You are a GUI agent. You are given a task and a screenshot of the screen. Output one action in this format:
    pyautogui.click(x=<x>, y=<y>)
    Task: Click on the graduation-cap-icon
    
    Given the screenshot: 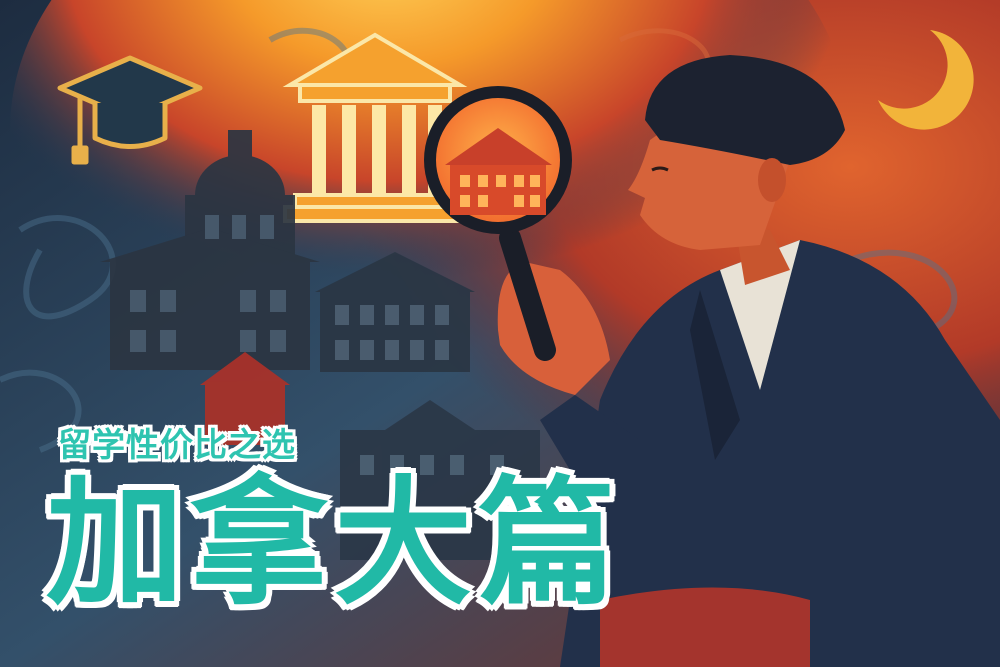 What is the action you would take?
    pyautogui.click(x=130, y=110)
    